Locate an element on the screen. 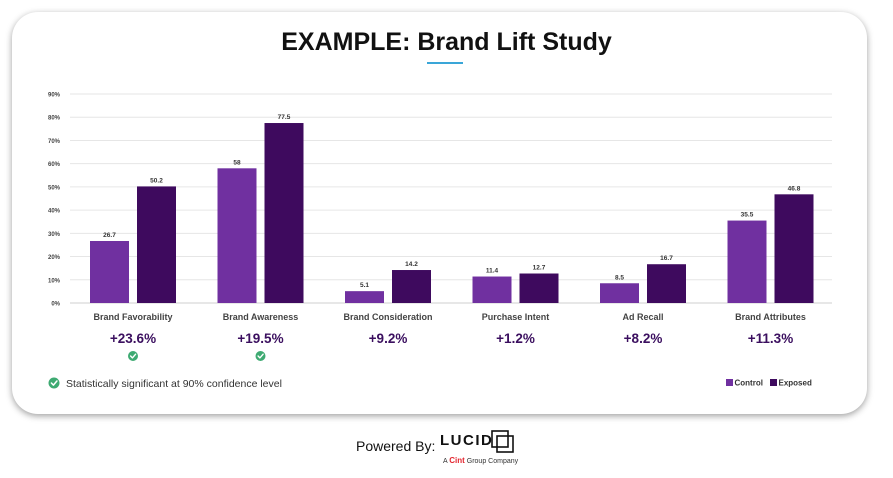 This screenshot has width=893, height=478. lift-value: +23.6% is located at coordinates (133, 338).